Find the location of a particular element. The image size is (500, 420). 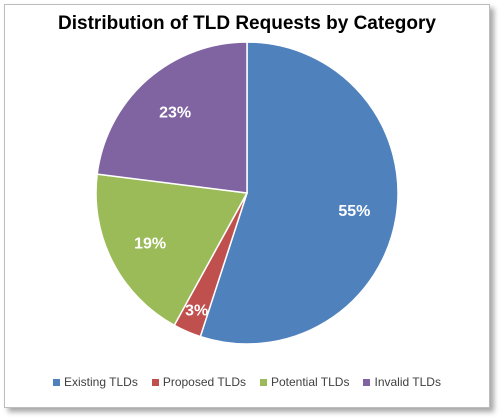

legend-label: Potential TLDs is located at coordinates (310, 382).